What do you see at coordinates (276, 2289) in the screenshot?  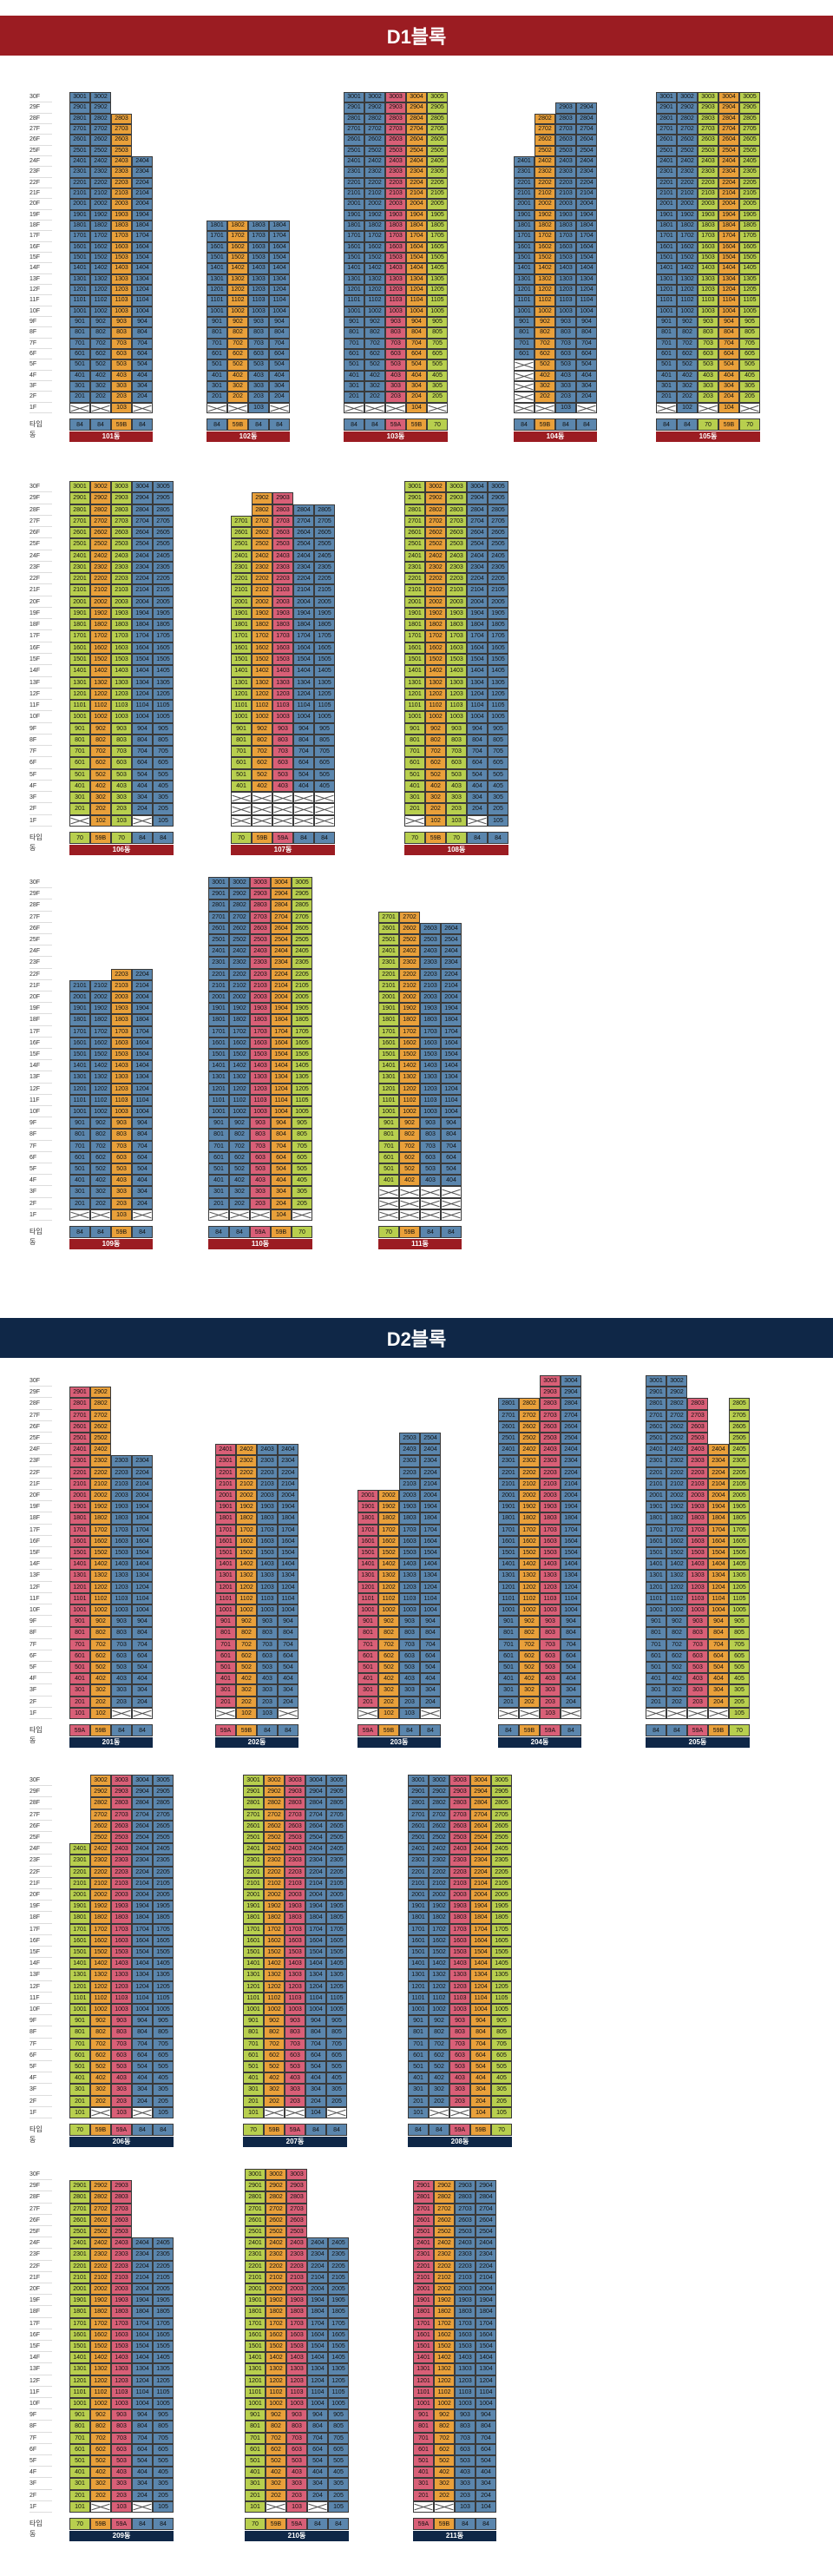 I see `unit-cell: 2002` at bounding box center [276, 2289].